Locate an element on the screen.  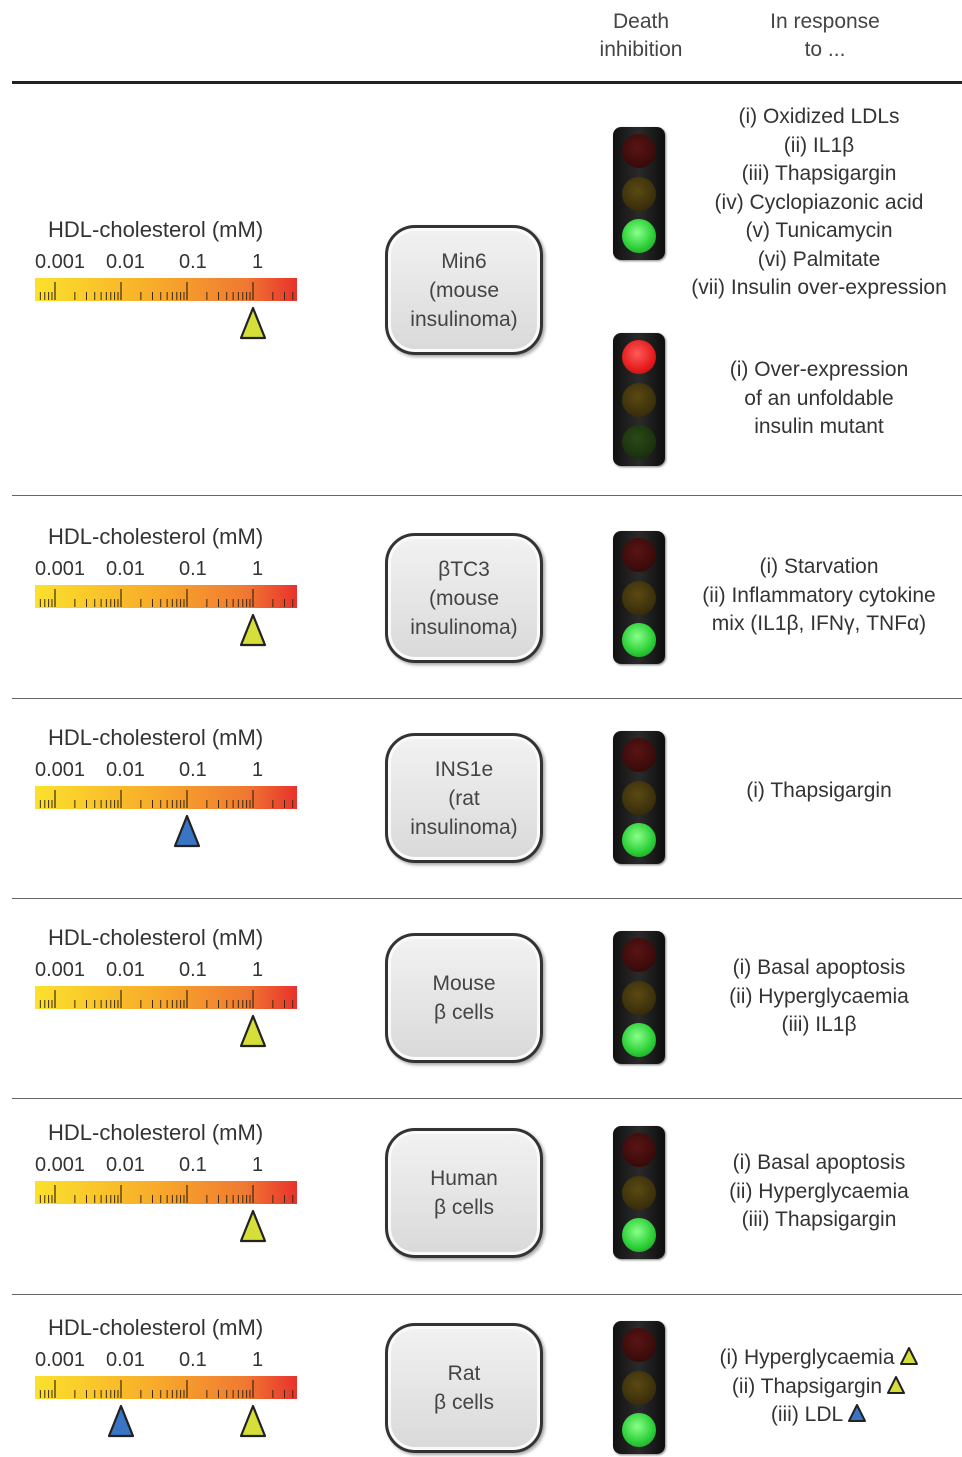
response-item: of an unfoldable is located at coordinates (817, 399).